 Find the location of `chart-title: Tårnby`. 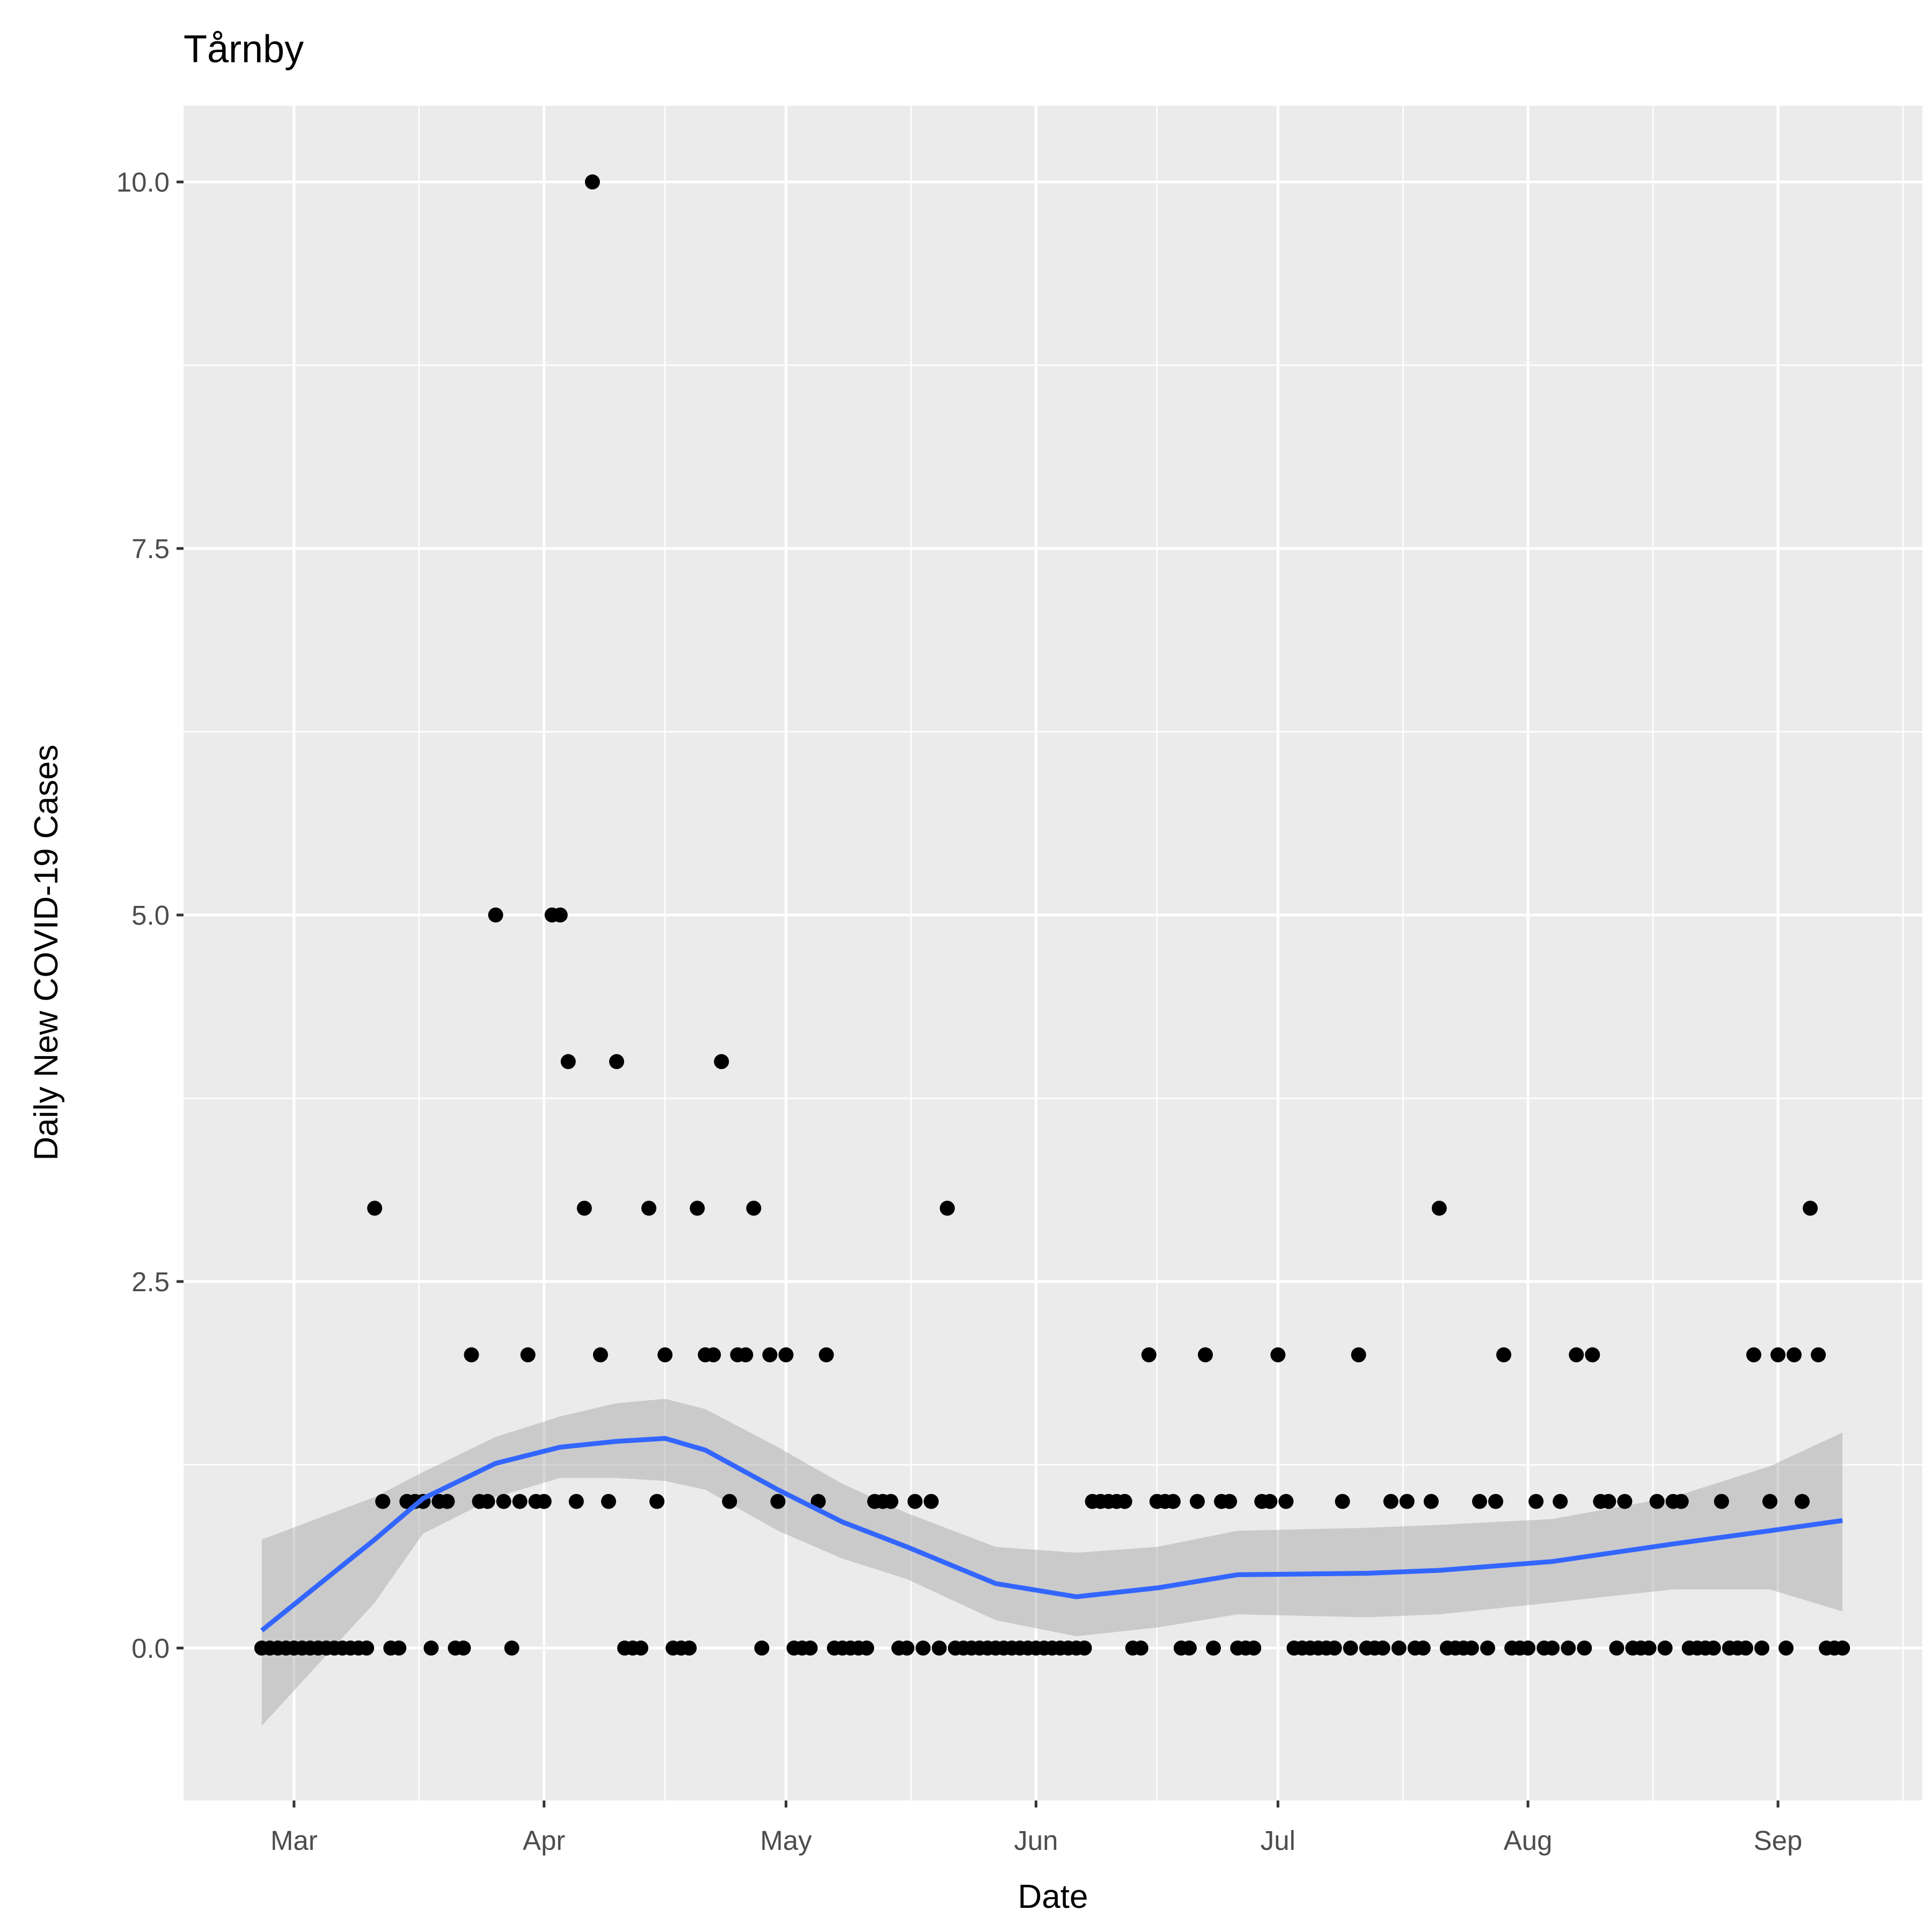

chart-title: Tårnby is located at coordinates (244, 49).